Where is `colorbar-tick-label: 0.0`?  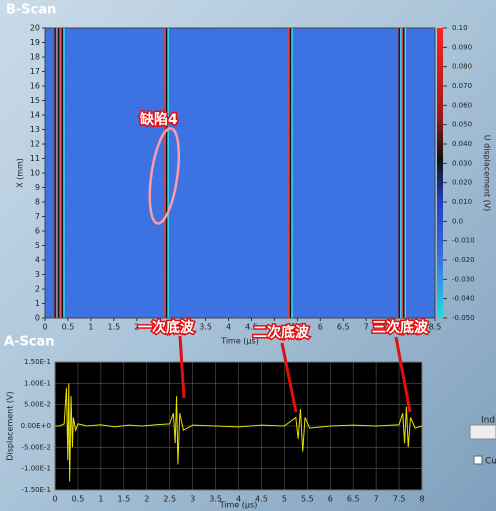 colorbar-tick-label: 0.0 is located at coordinates (457, 221).